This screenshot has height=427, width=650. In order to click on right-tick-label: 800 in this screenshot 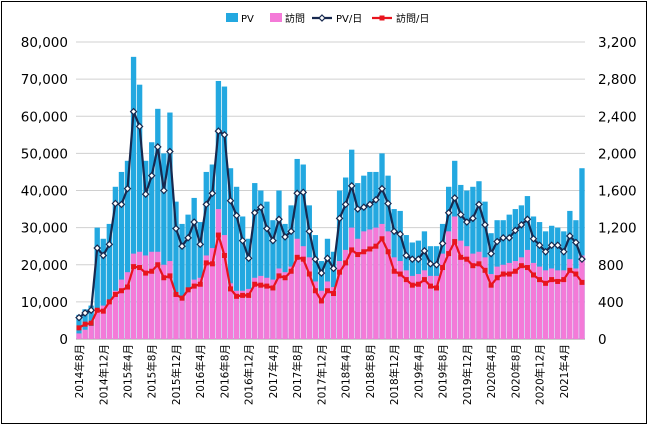, I will do `click(611, 266)`.